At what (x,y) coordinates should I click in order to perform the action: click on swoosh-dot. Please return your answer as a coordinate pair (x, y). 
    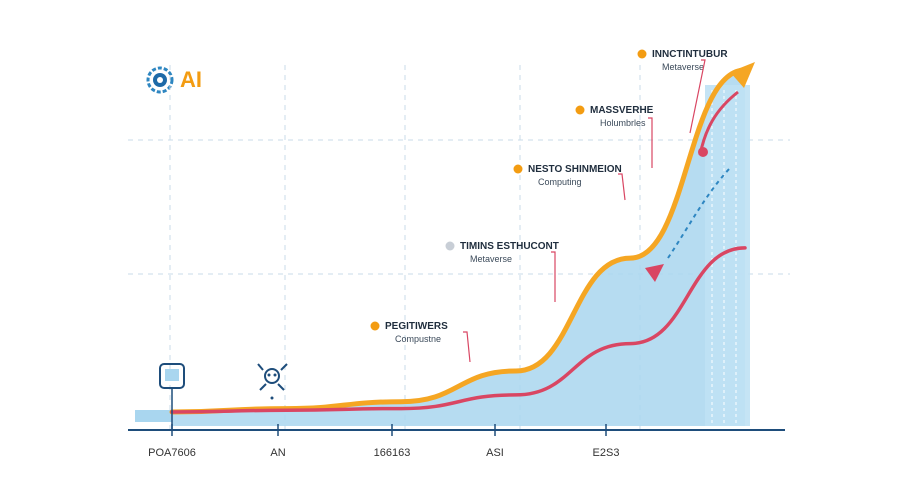
    Looking at the image, I should click on (703, 152).